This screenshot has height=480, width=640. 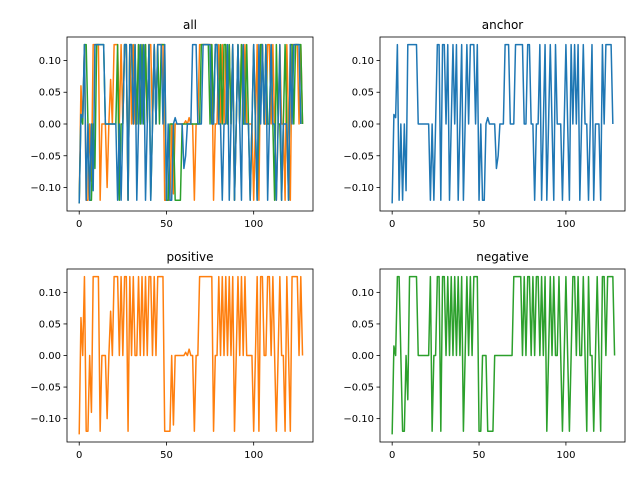 I want to click on subplot-title: positive, so click(x=189, y=257).